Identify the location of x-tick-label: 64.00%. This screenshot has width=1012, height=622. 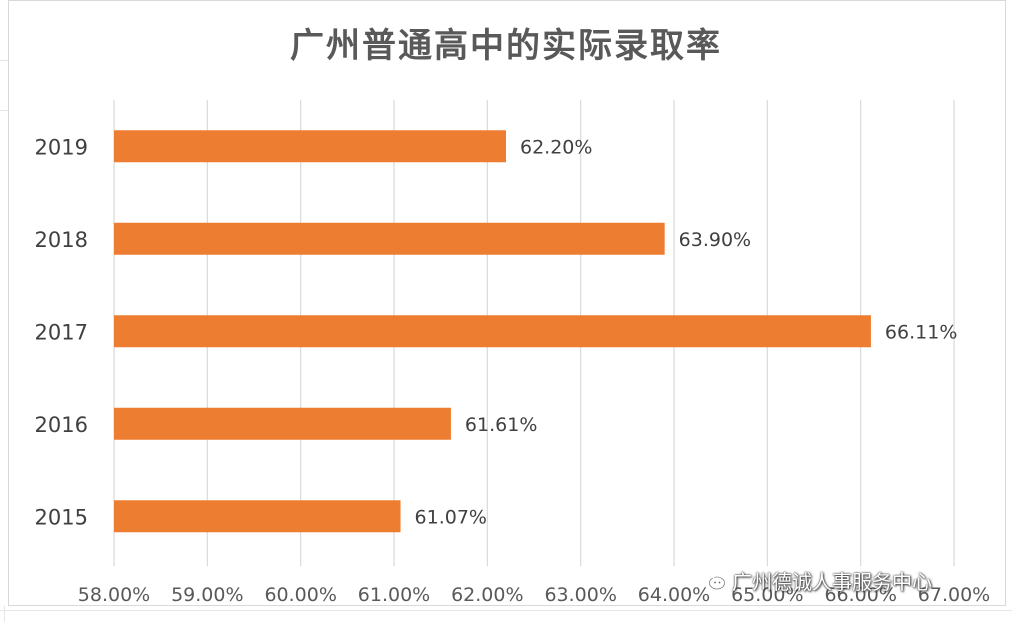
(674, 595).